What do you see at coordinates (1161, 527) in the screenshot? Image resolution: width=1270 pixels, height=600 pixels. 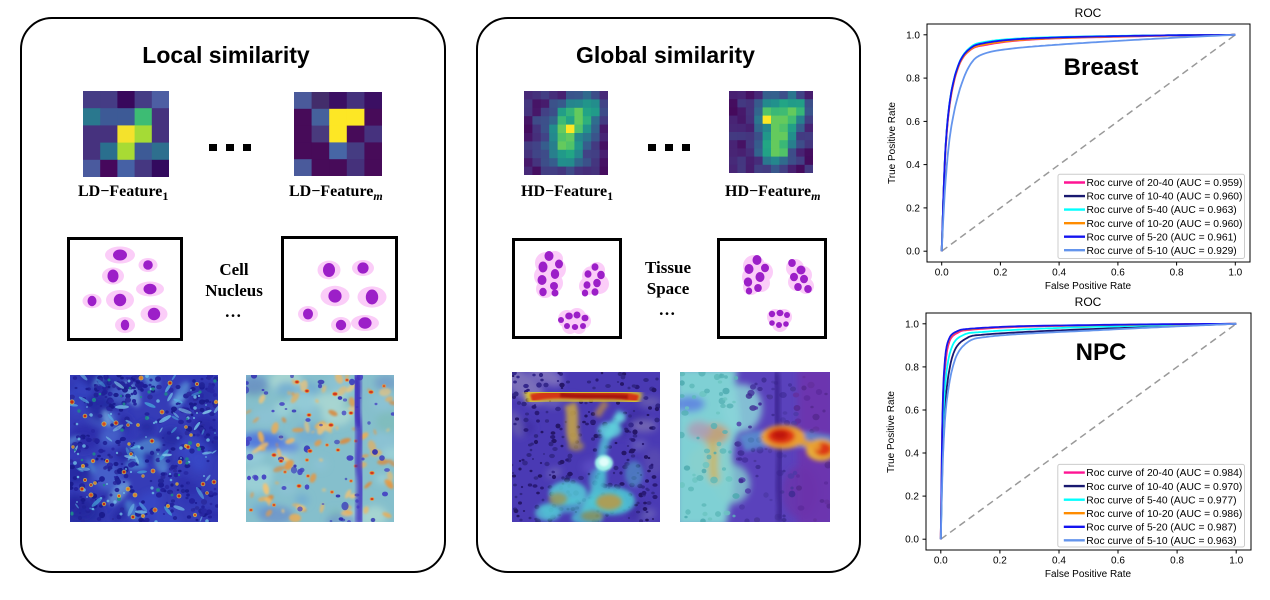 I see `svg-text:Roc curve of 5-20 (AUC = 0.987: Roc curve of 5-20 (AUC = 0.987)` at bounding box center [1161, 527].